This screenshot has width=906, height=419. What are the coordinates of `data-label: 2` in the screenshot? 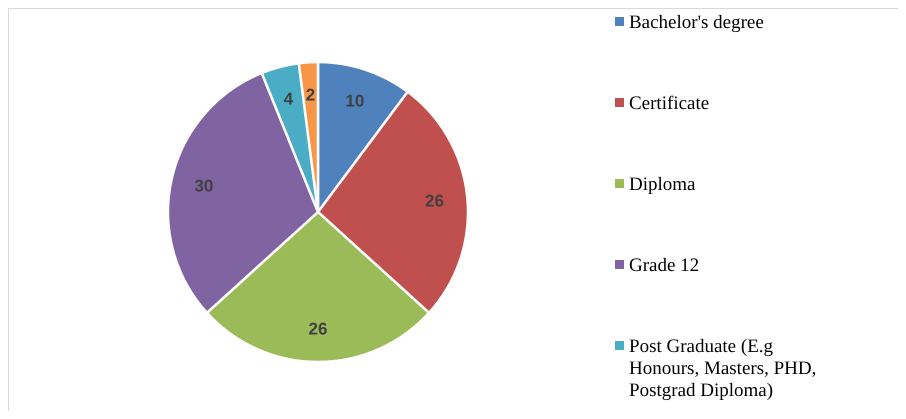 It's located at (311, 95).